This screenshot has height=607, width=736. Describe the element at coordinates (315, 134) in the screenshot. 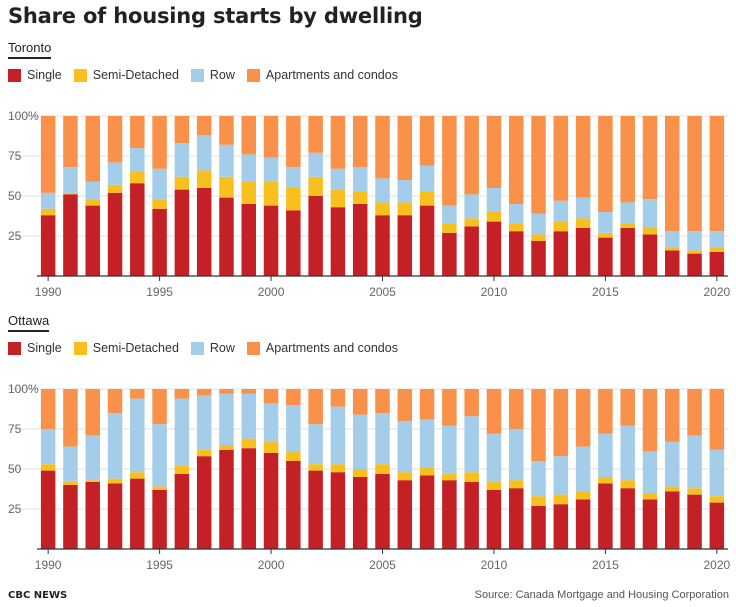

I see `bar-apartments-and-condos-2002` at that location.